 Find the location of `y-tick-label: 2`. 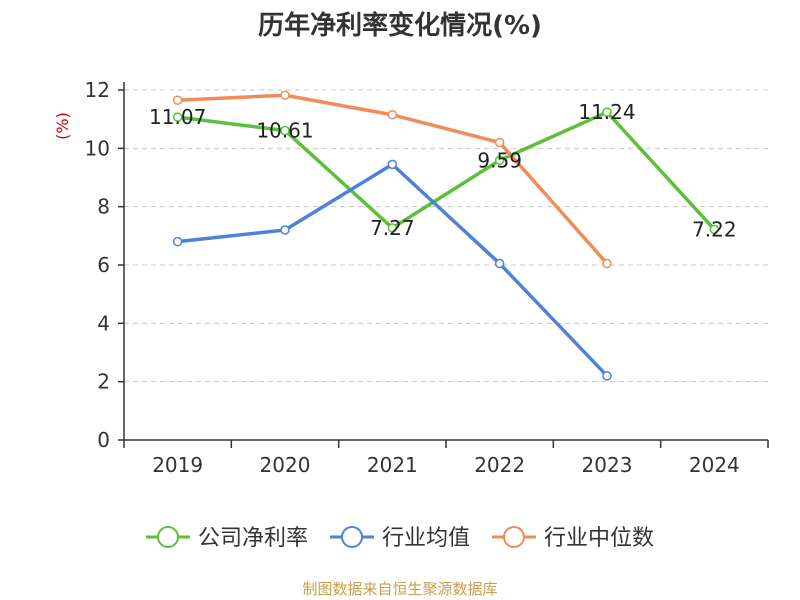

y-tick-label: 2 is located at coordinates (103, 382).